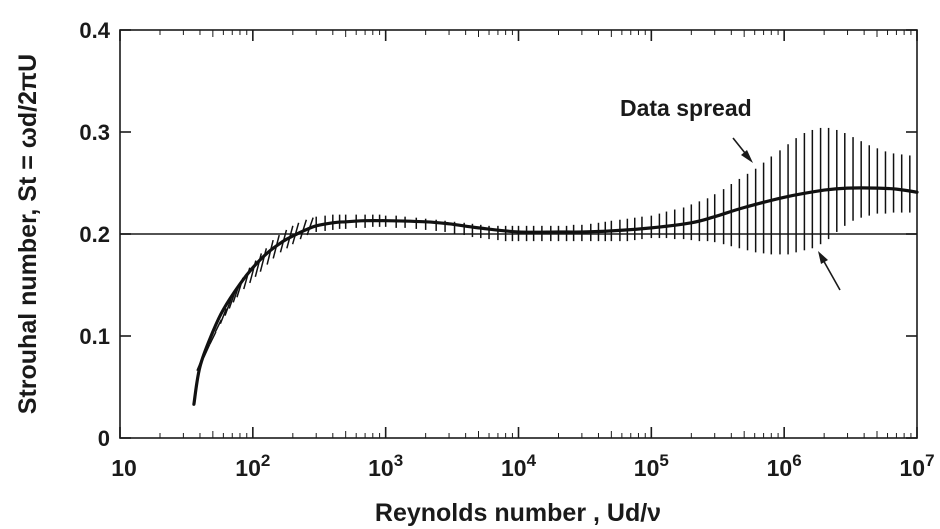 The image size is (940, 529). I want to click on x-tick-label: 10³, so click(385, 466).